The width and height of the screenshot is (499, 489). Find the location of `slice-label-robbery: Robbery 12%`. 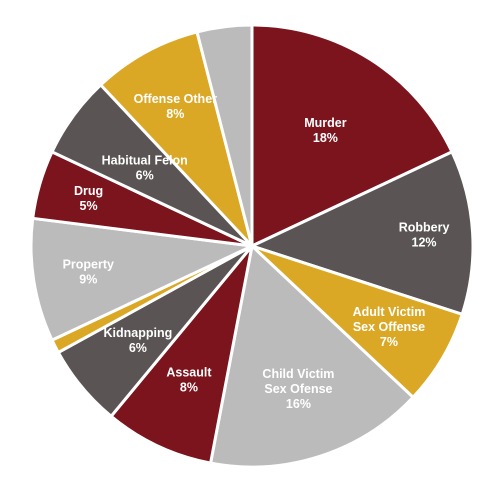

slice-label-robbery: Robbery 12% is located at coordinates (424, 235).